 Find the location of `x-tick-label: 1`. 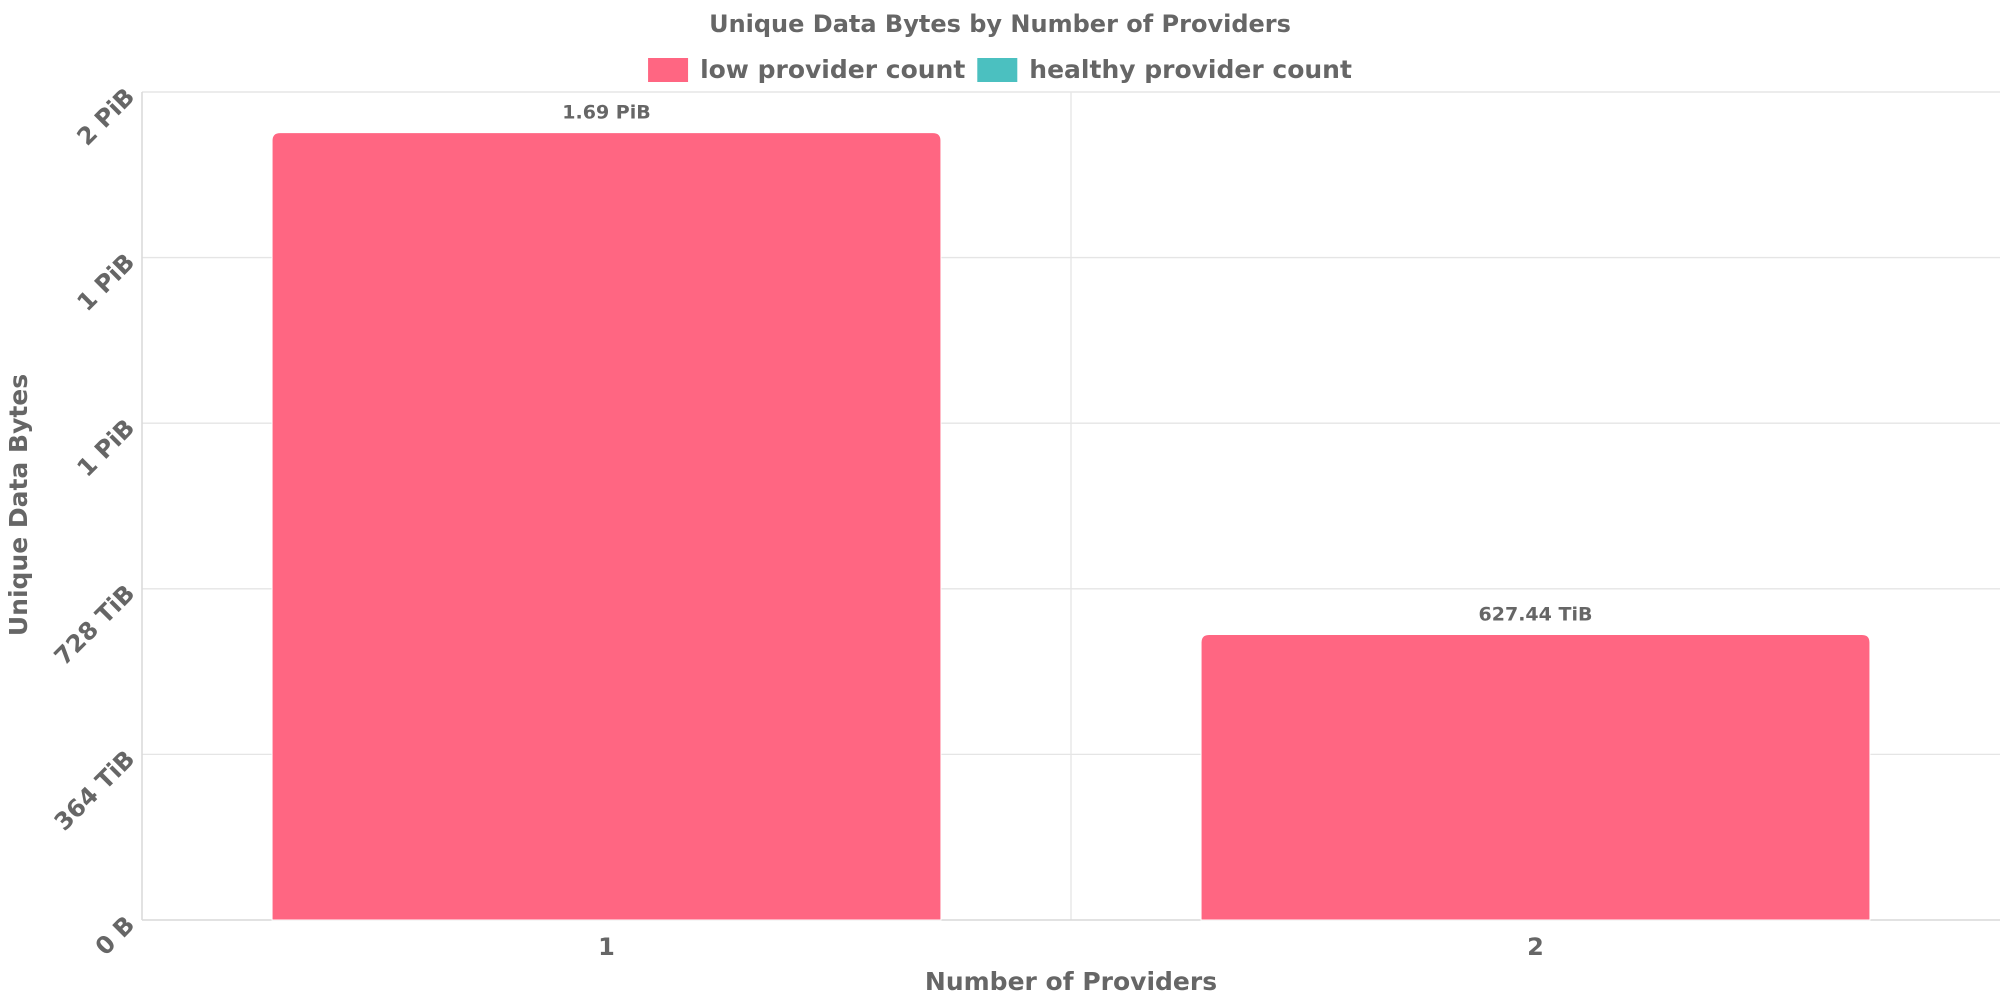

x-tick-label: 1 is located at coordinates (606, 947).